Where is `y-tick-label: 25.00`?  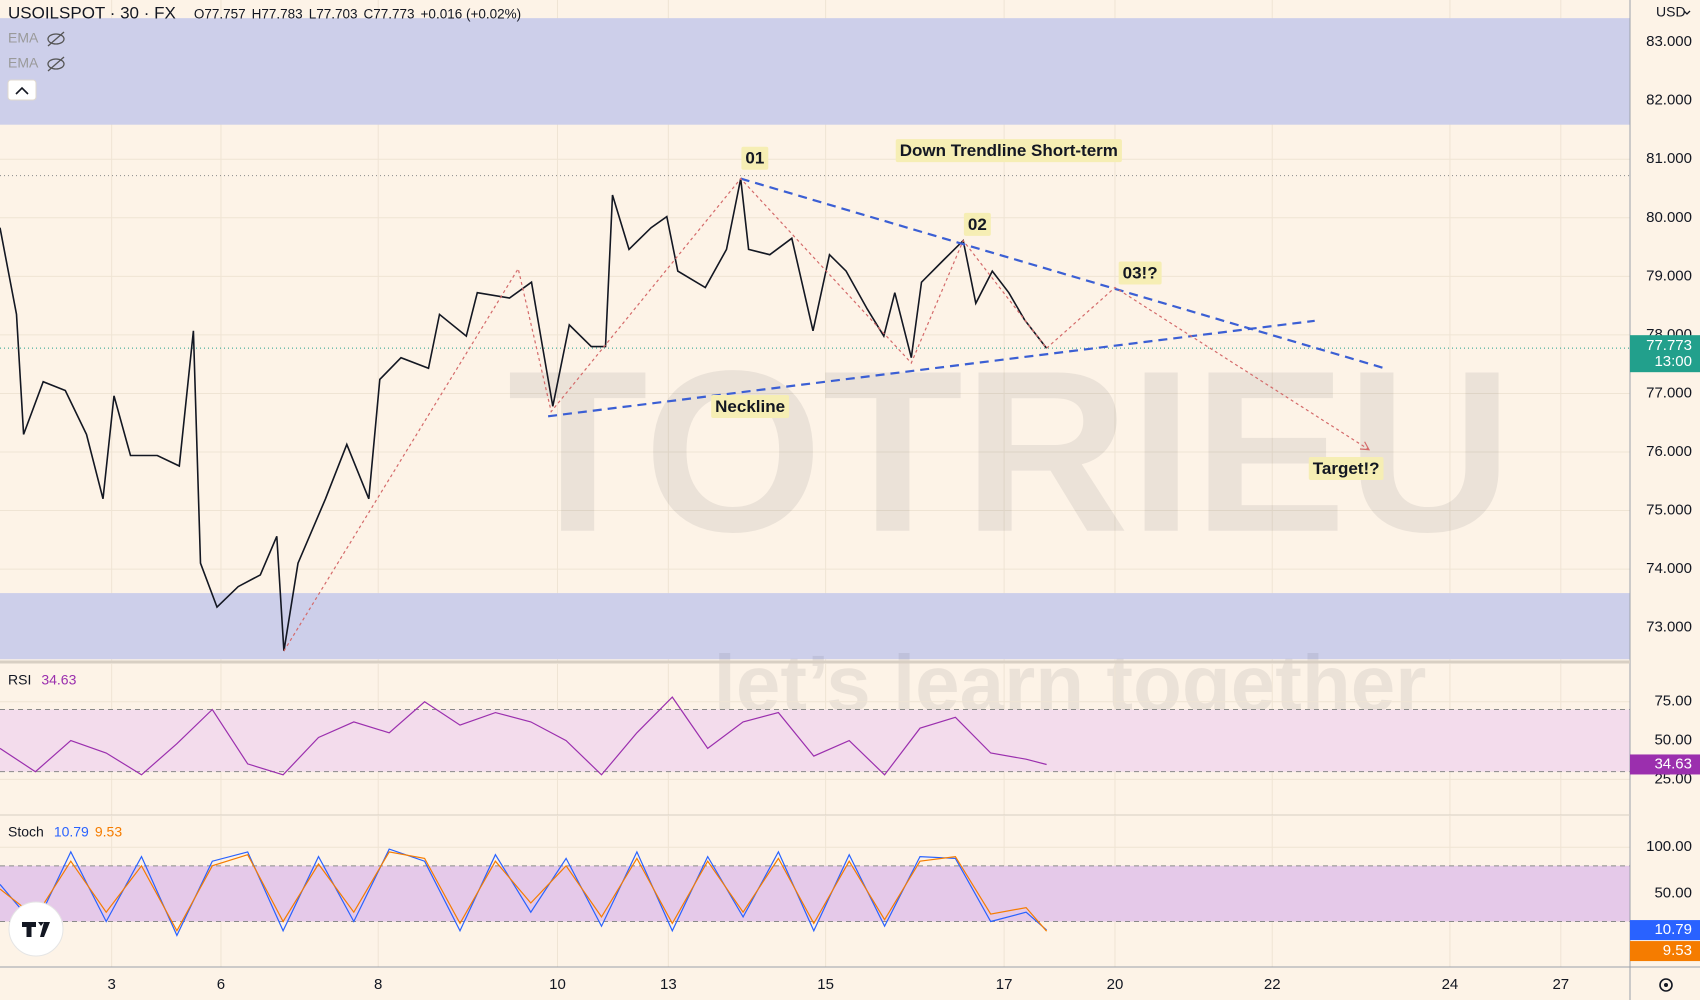 y-tick-label: 25.00 is located at coordinates (1673, 778).